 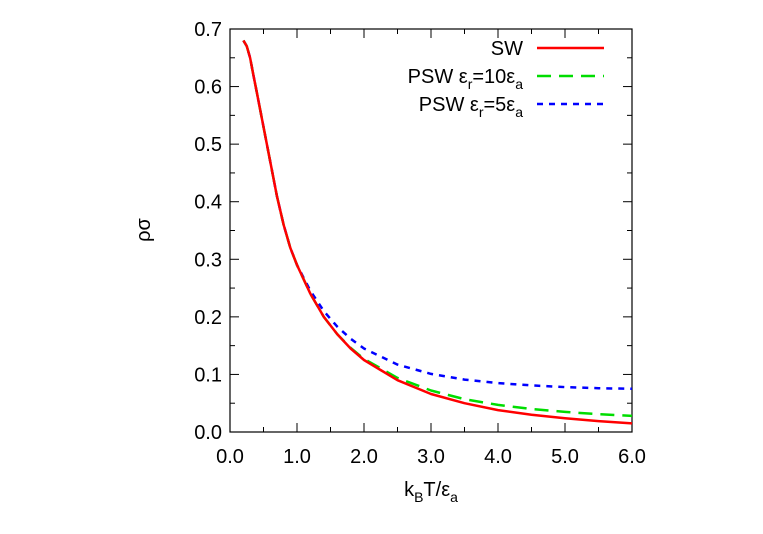 What do you see at coordinates (208, 375) in the screenshot?
I see `y-tick-label: 0.1` at bounding box center [208, 375].